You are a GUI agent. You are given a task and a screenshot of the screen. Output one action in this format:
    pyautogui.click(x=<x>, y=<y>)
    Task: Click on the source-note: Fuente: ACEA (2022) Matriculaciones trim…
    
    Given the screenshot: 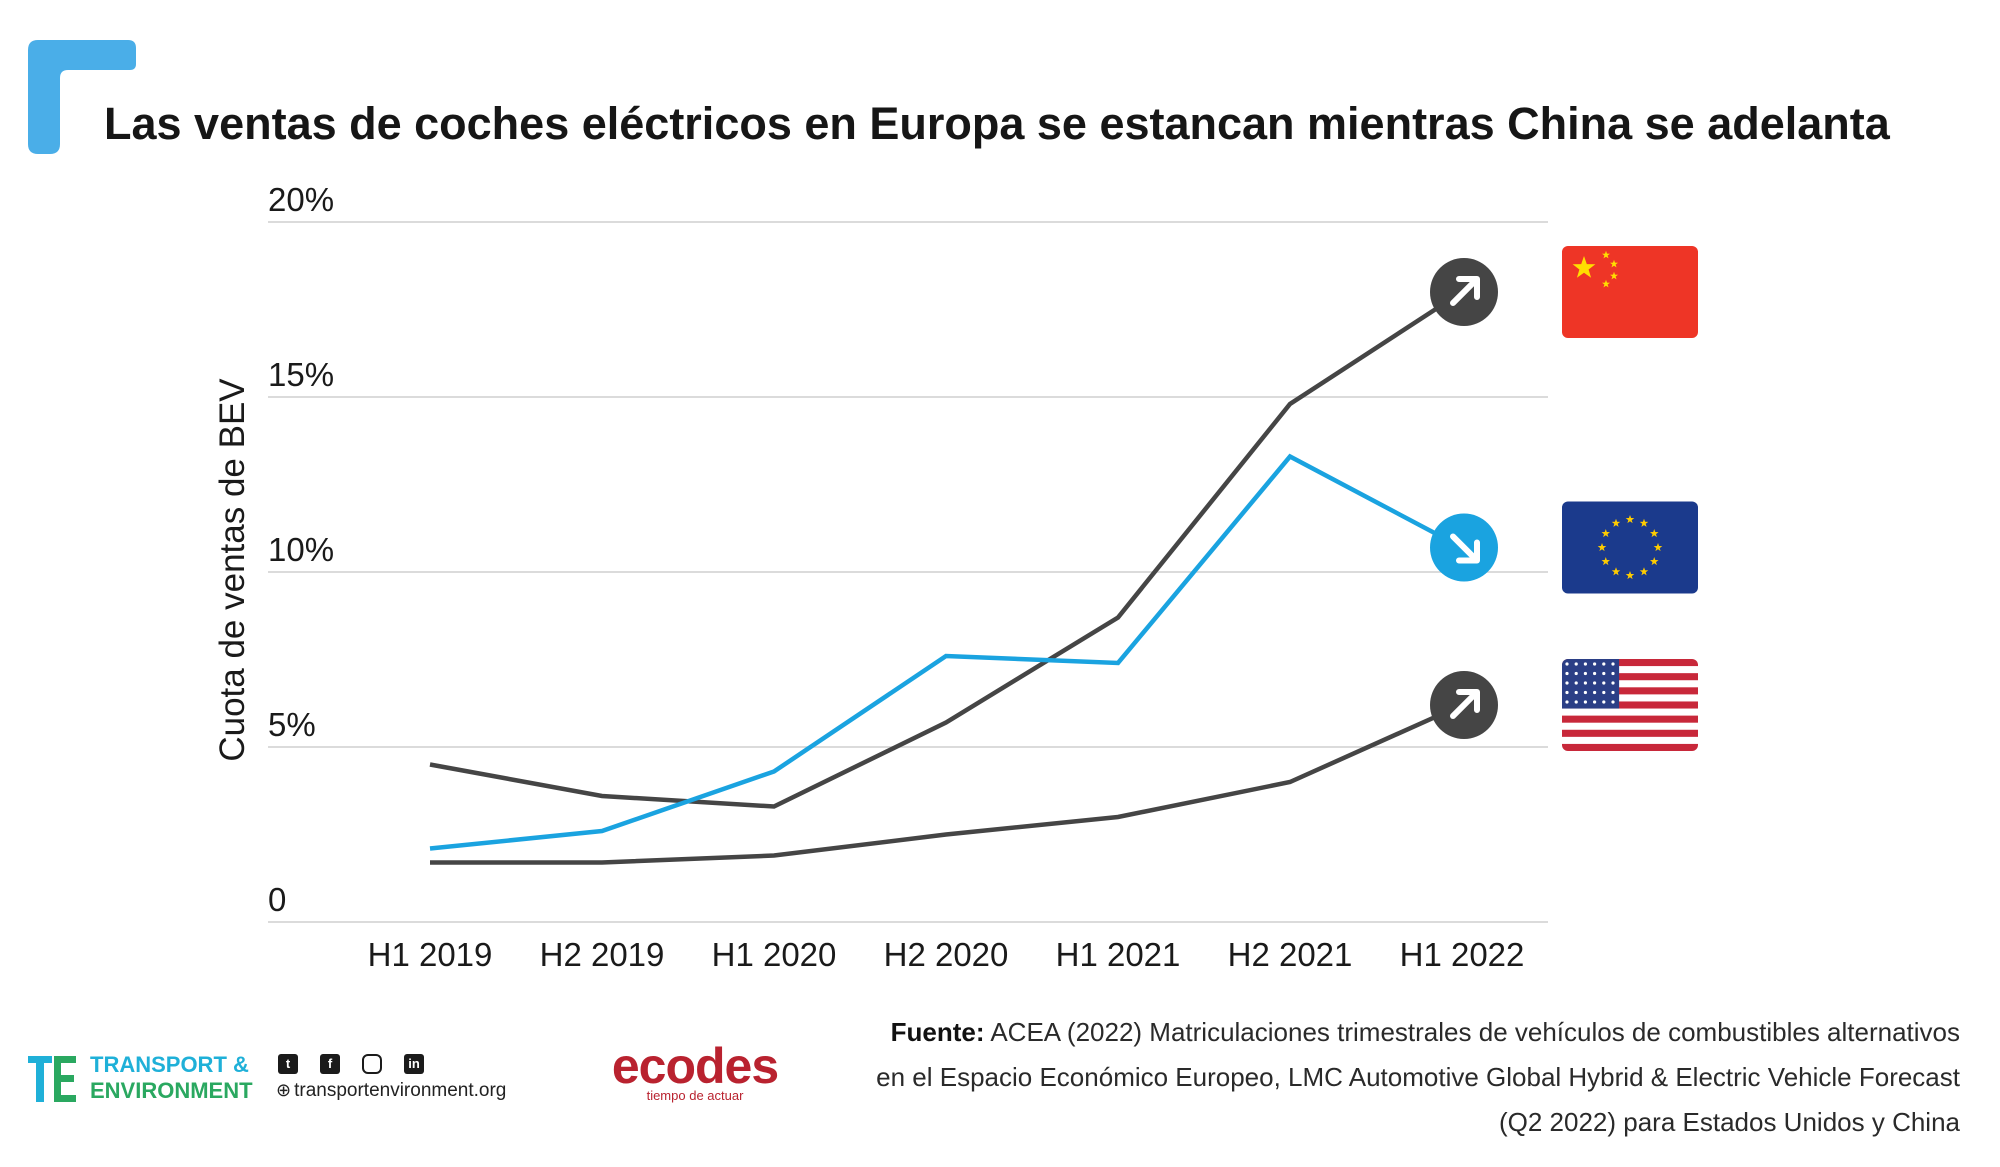 What is the action you would take?
    pyautogui.click(x=1415, y=1077)
    